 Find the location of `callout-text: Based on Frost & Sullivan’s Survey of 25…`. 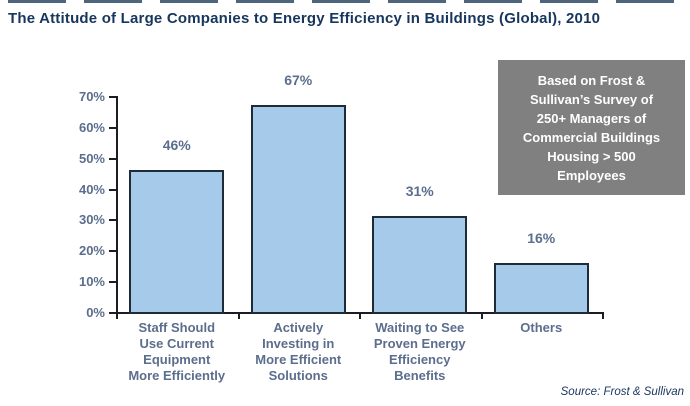

callout-text: Based on Frost & Sullivan’s Survey of 25… is located at coordinates (591, 128).